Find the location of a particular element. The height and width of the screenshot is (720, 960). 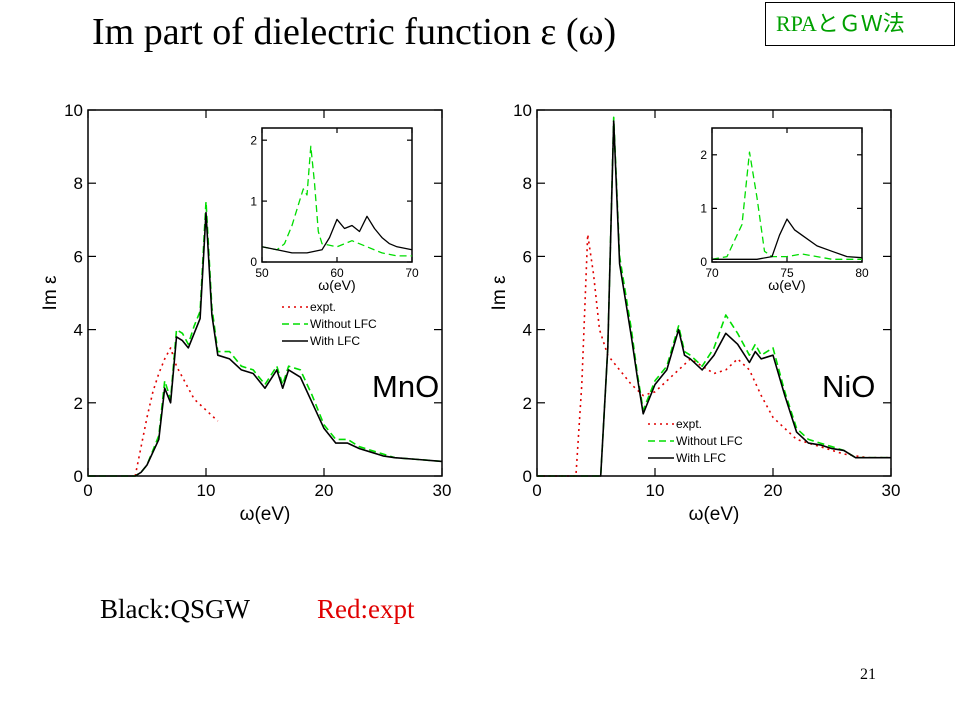

mno-series-with-lfc is located at coordinates (265, 344).